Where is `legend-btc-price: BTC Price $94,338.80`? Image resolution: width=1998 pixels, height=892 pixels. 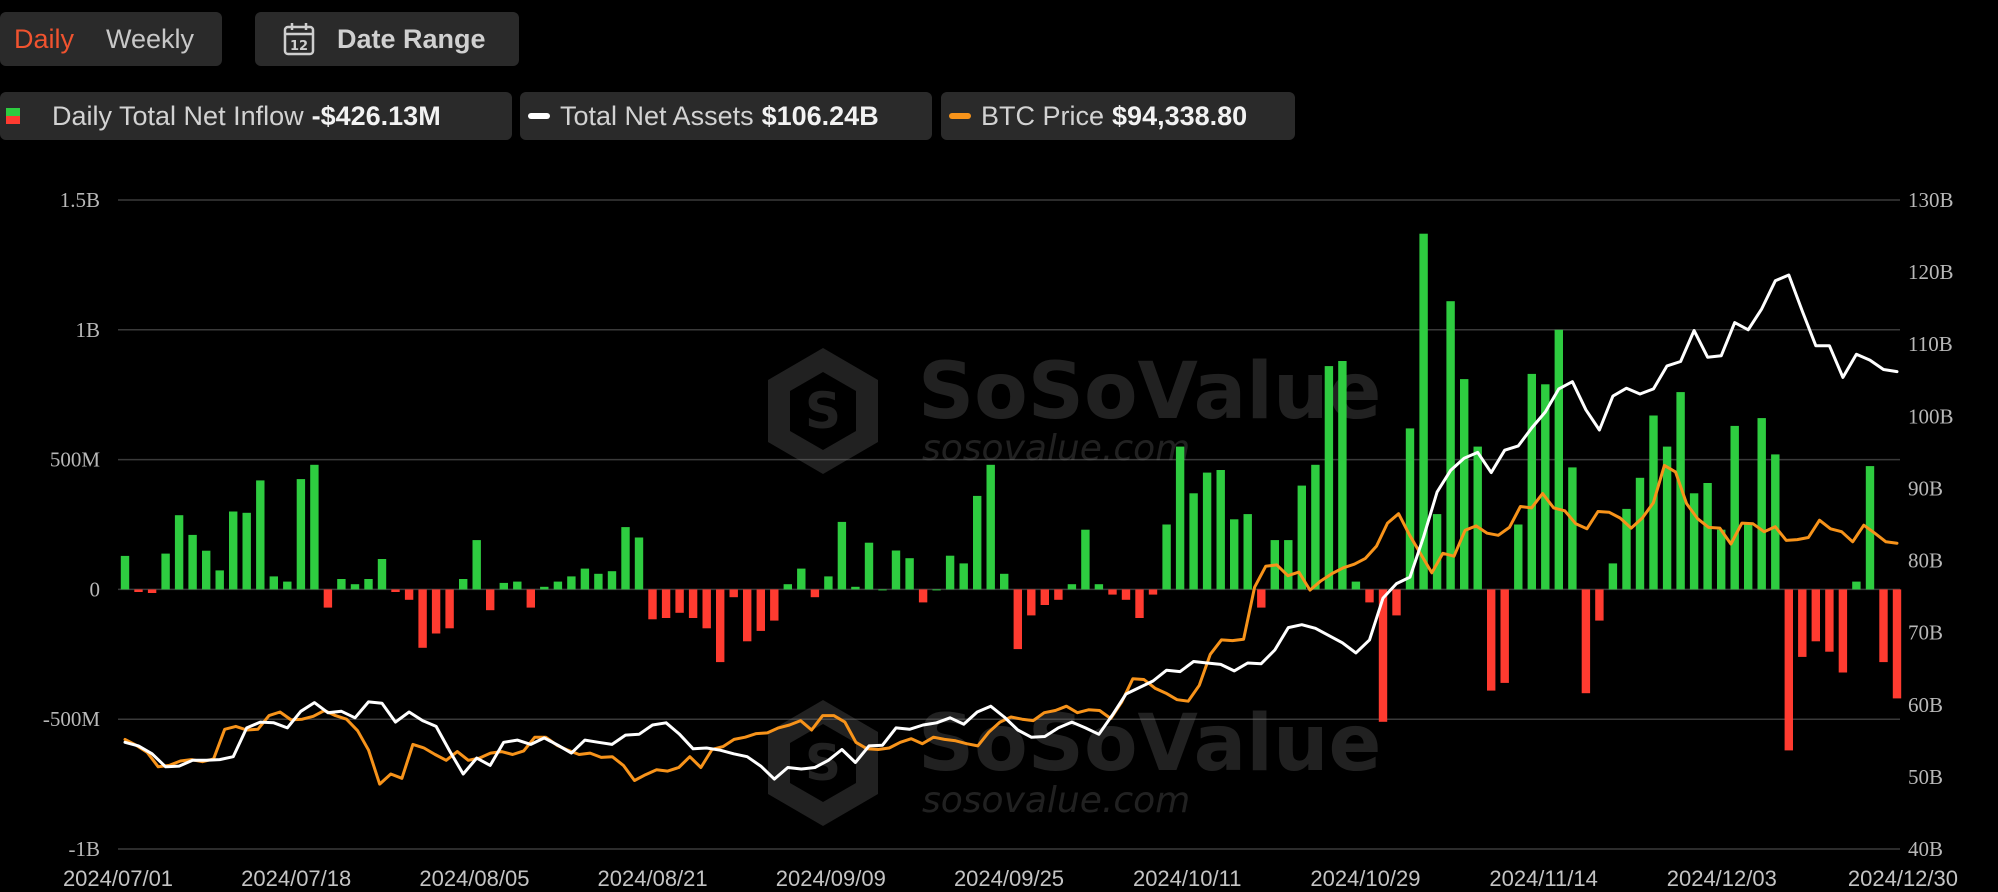 legend-btc-price: BTC Price $94,338.80 is located at coordinates (1118, 116).